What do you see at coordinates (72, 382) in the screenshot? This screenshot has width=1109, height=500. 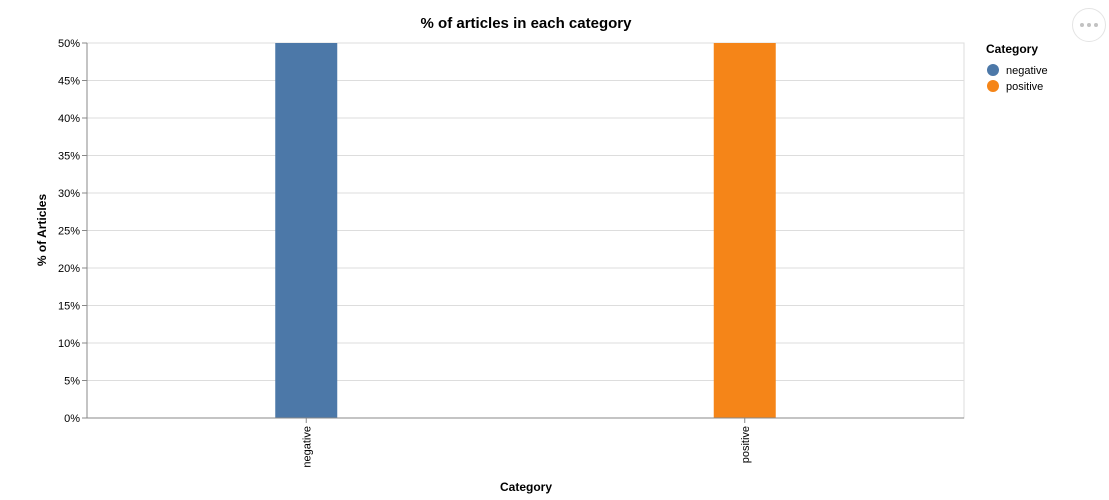 I see `y-tick-label: 5%` at bounding box center [72, 382].